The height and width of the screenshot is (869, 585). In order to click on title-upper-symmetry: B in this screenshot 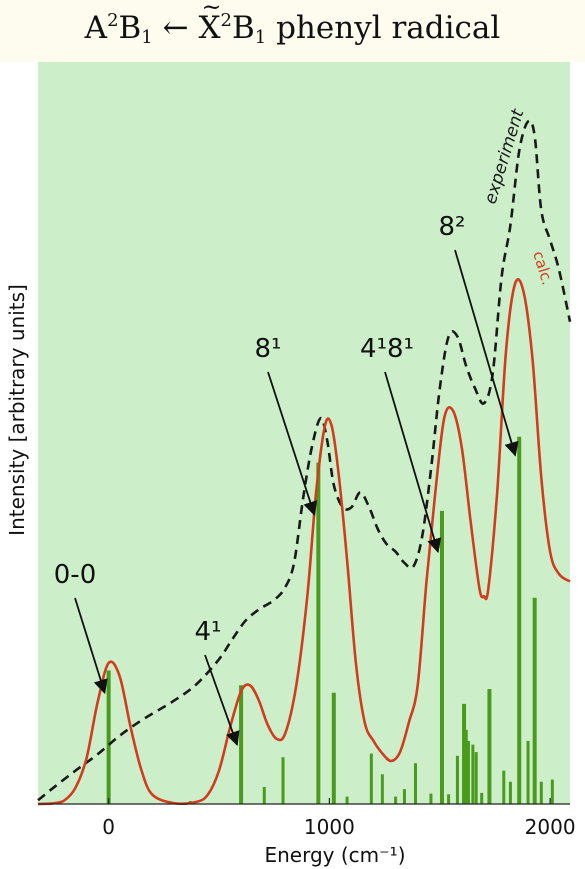, I will do `click(130, 28)`.